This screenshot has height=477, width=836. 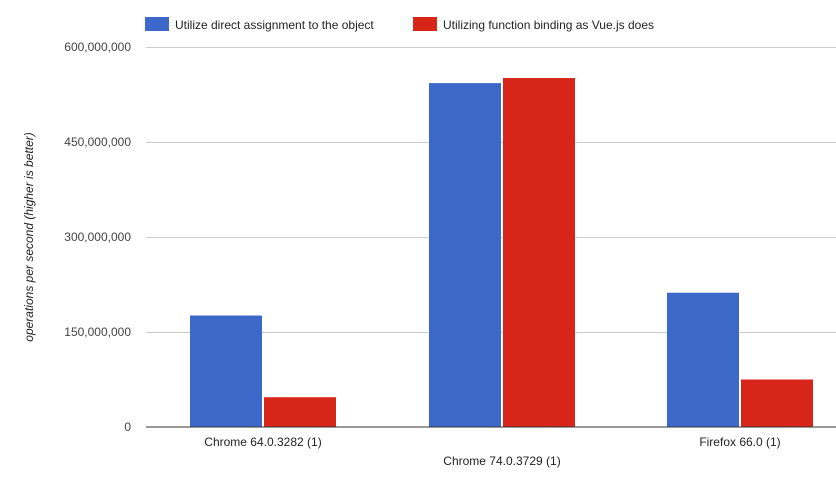 I want to click on x-category-label-3: Firefox 66.0 (1), so click(x=739, y=442).